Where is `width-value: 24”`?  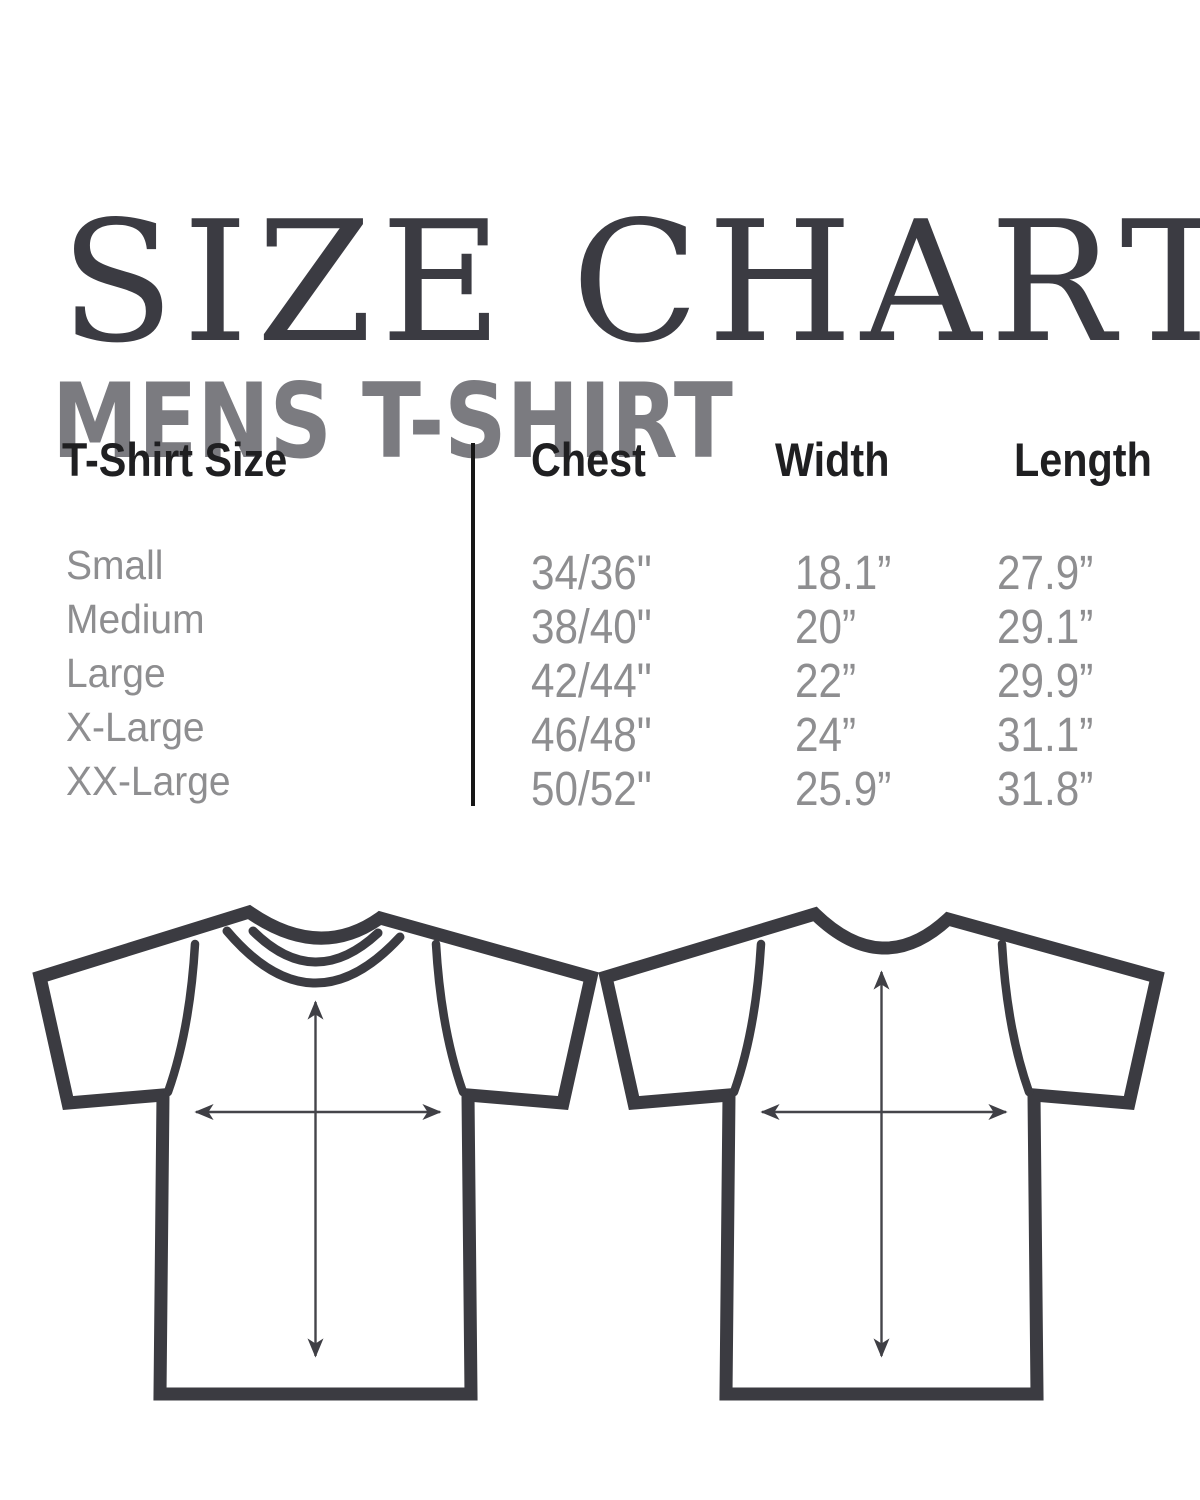 width-value: 24” is located at coordinates (826, 735).